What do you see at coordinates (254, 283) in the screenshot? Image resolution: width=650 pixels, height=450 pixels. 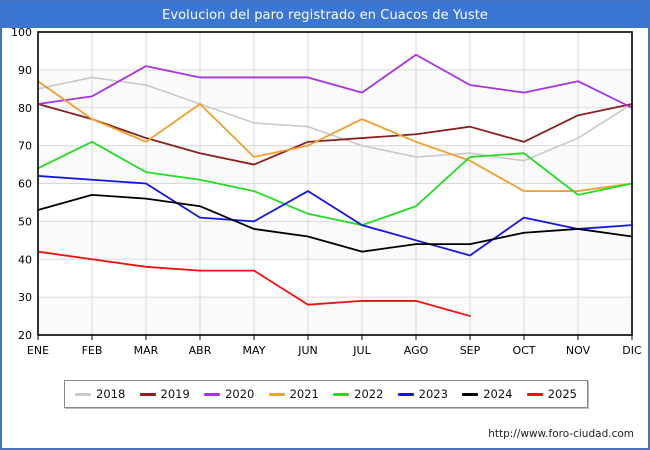 I see `series-line-2025` at bounding box center [254, 283].